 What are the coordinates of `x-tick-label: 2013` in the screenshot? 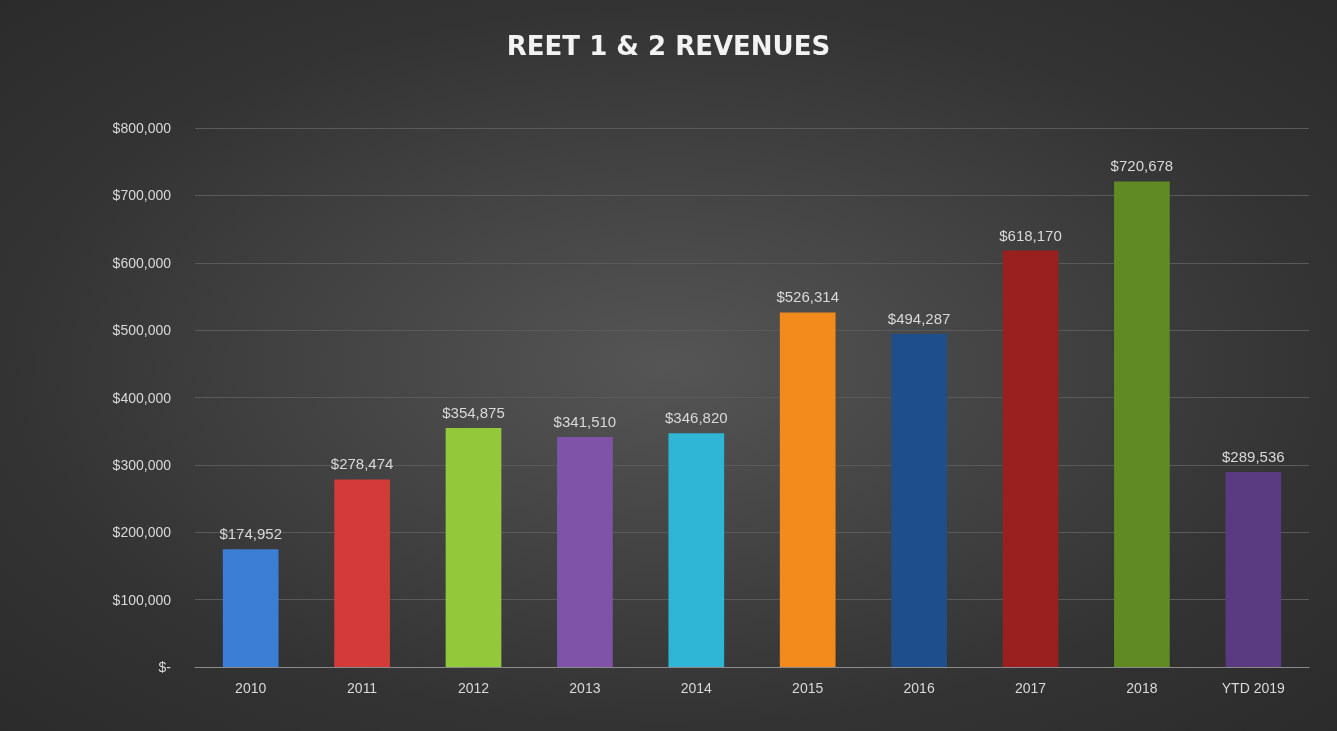 It's located at (585, 688).